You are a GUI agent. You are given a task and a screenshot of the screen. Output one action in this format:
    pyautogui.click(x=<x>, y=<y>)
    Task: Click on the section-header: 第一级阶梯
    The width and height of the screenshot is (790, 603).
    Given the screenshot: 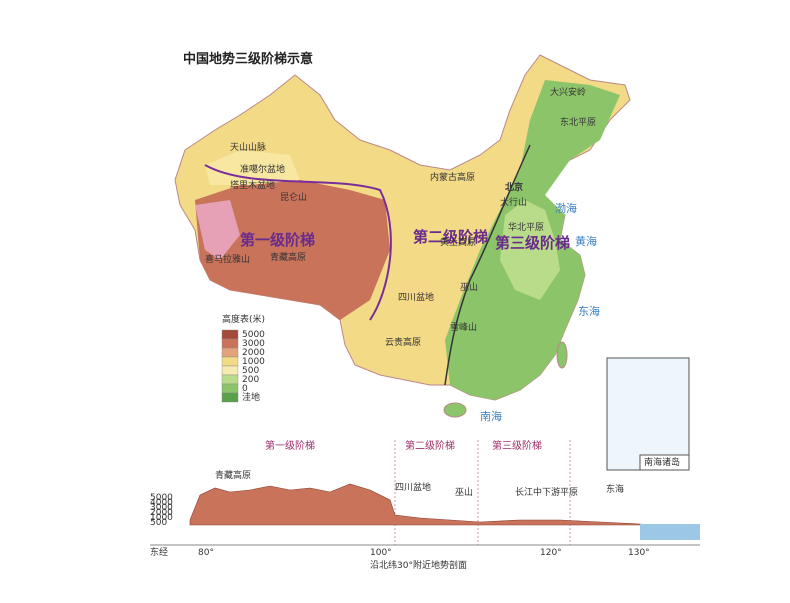 What is the action you would take?
    pyautogui.click(x=290, y=445)
    